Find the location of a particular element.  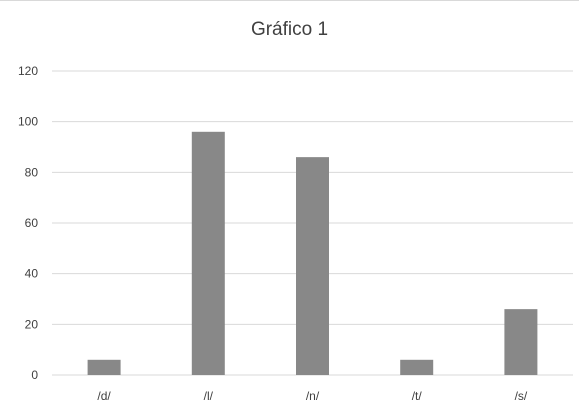

y-tick-label-80: 80 is located at coordinates (32, 172).